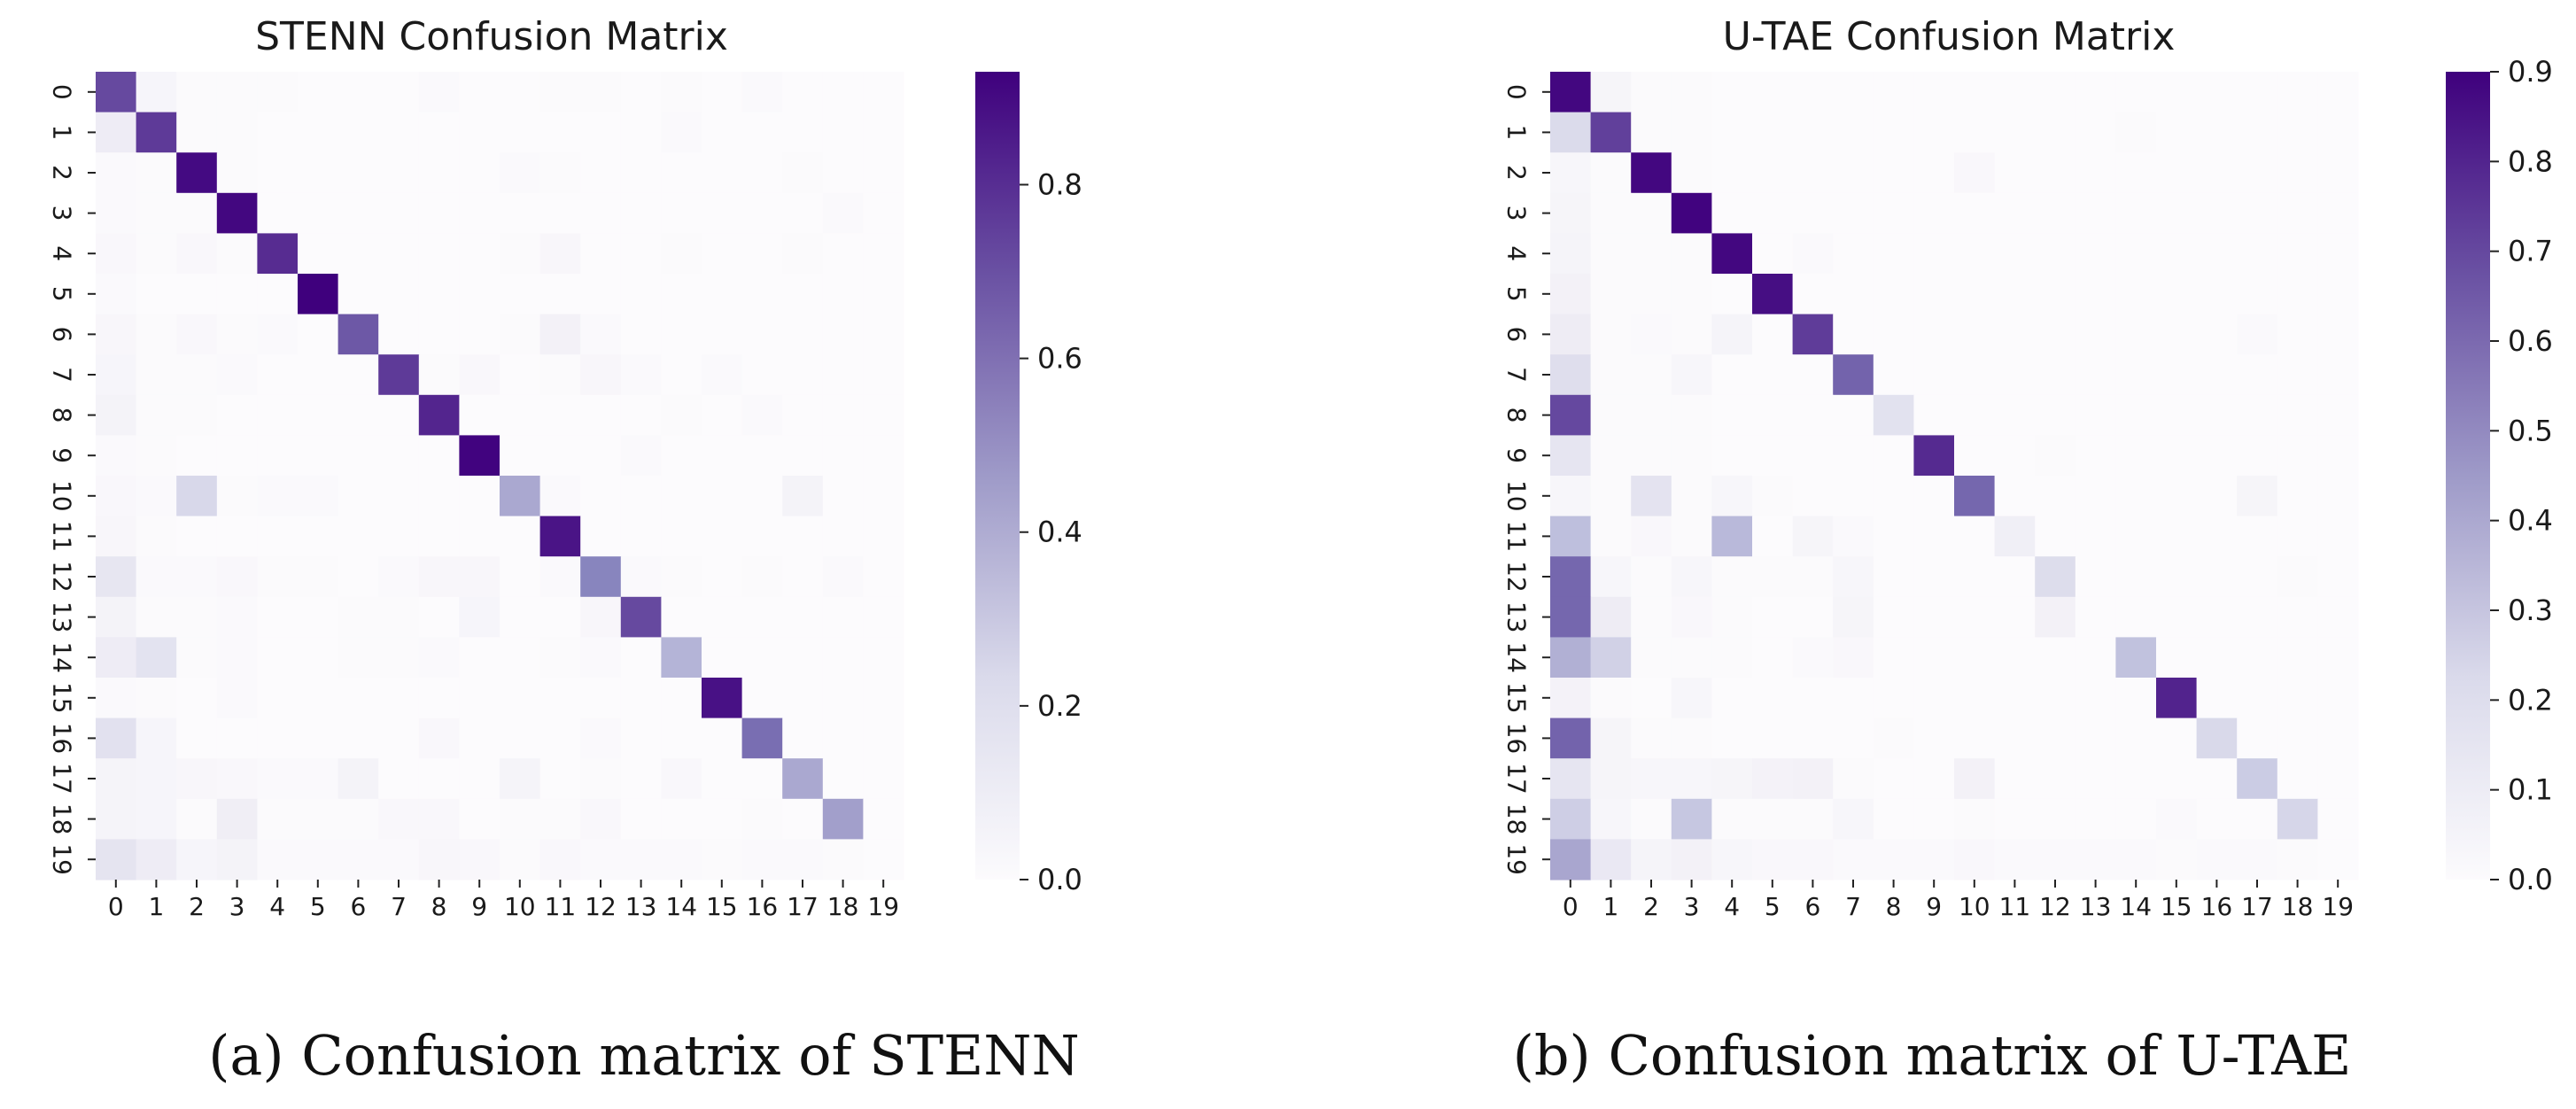 This screenshot has height=1109, width=2576. I want to click on x-tick-label: 5, so click(318, 906).